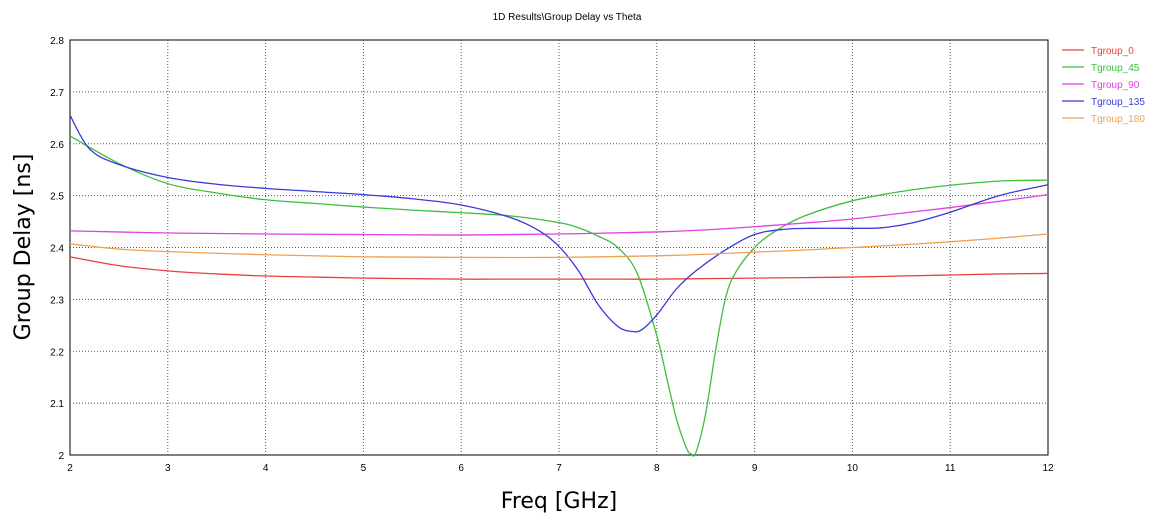  Describe the element at coordinates (559, 501) in the screenshot. I see `x-axis-label: Freq [GHz]` at that location.